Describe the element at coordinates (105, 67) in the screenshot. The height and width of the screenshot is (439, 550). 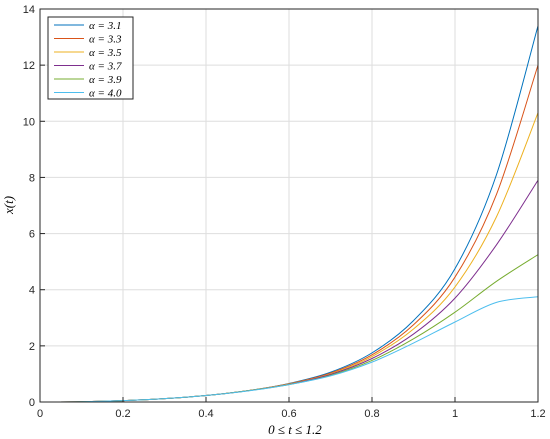
I see `legend-label: α = 3.7` at that location.